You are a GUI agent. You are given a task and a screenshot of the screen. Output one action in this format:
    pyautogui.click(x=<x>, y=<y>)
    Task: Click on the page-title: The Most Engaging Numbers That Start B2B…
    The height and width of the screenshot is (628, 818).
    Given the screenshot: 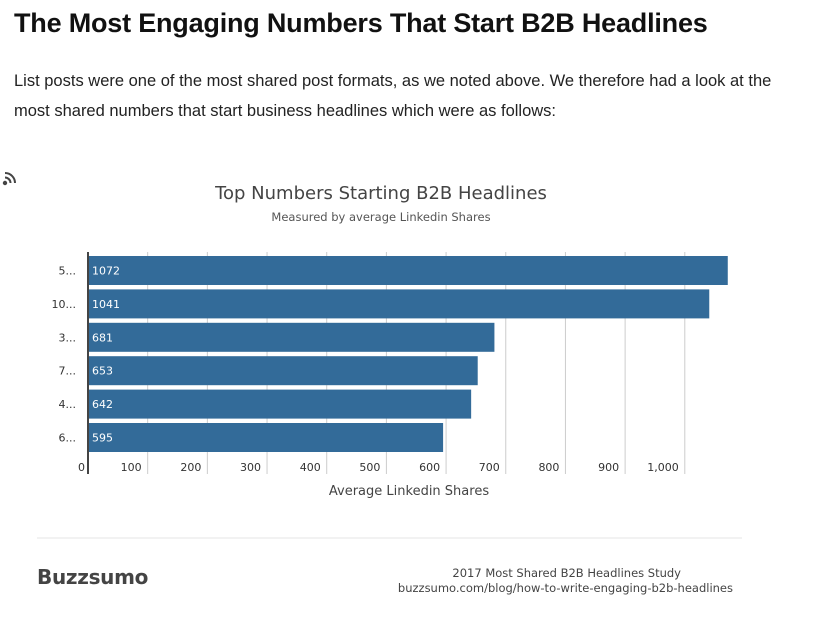 What is the action you would take?
    pyautogui.click(x=361, y=23)
    